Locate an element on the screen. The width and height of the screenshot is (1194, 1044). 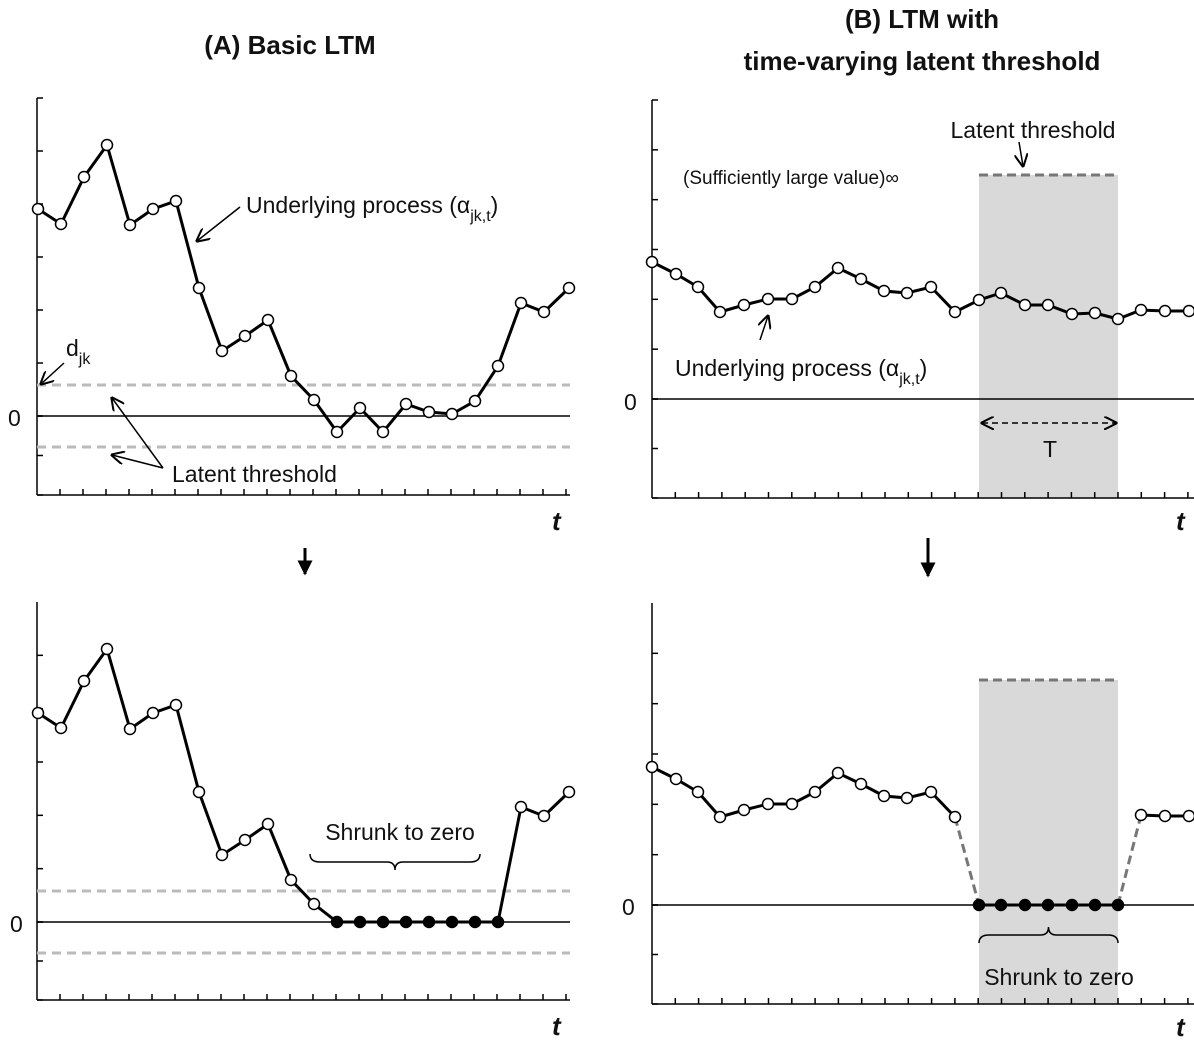
title: (A) Basic LTM is located at coordinates (289, 45).